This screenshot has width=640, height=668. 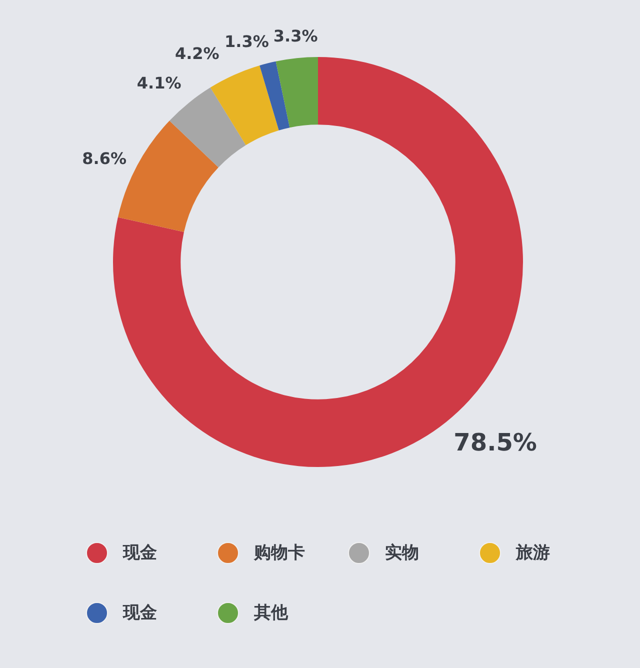 What do you see at coordinates (271, 613) in the screenshot?
I see `legend-label: 其他` at bounding box center [271, 613].